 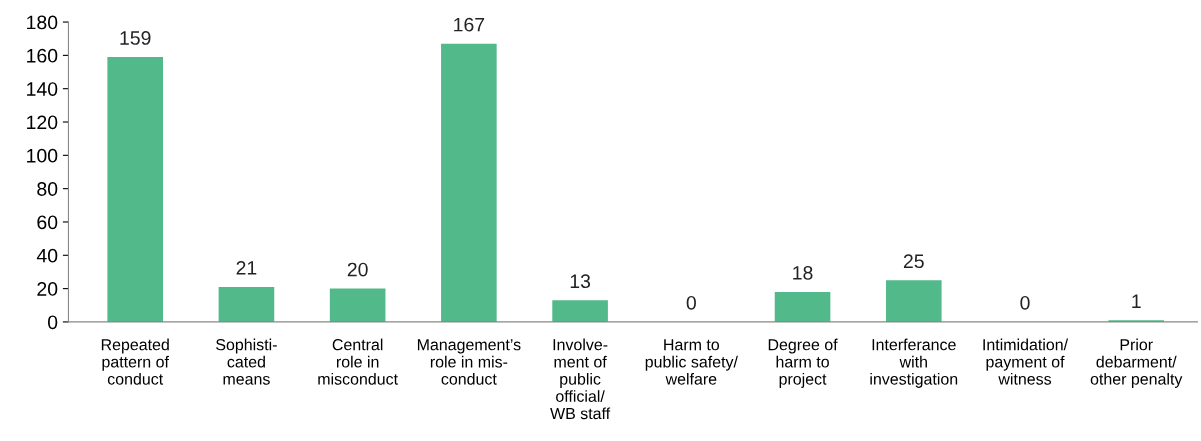 I want to click on data-label: 20, so click(x=357, y=269).